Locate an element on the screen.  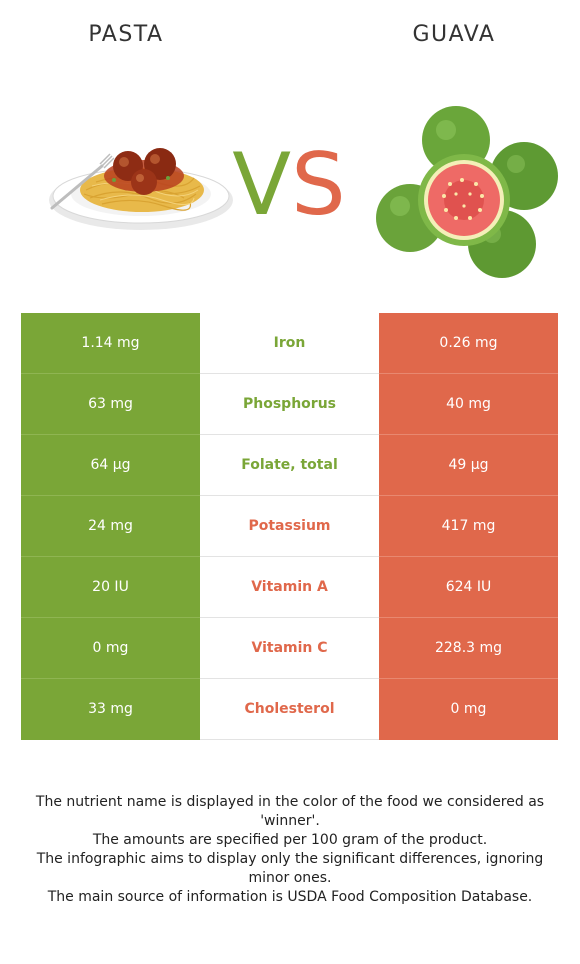
vs-label: VS is located at coordinates (289, 185).